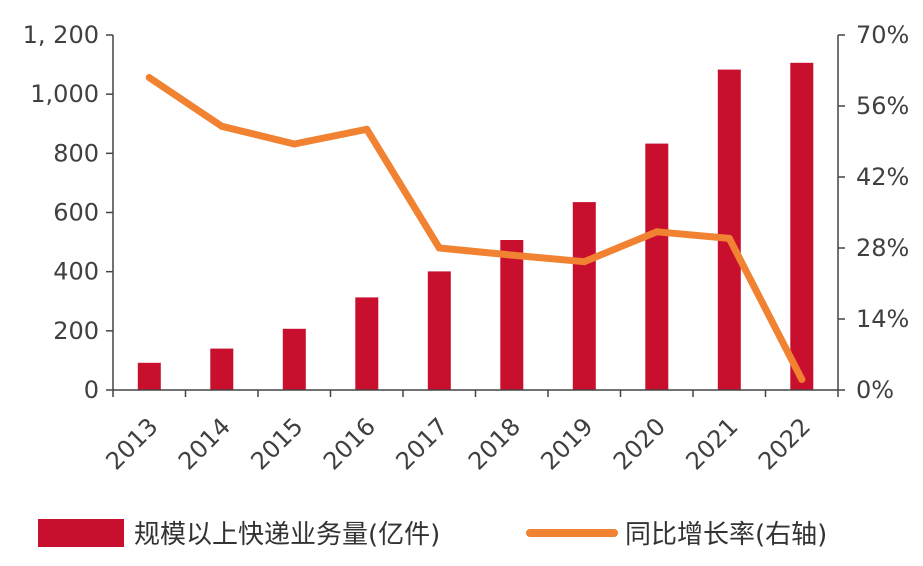 Image resolution: width=923 pixels, height=566 pixels. What do you see at coordinates (204, 443) in the screenshot?
I see `x-tick-label: 2014` at bounding box center [204, 443].